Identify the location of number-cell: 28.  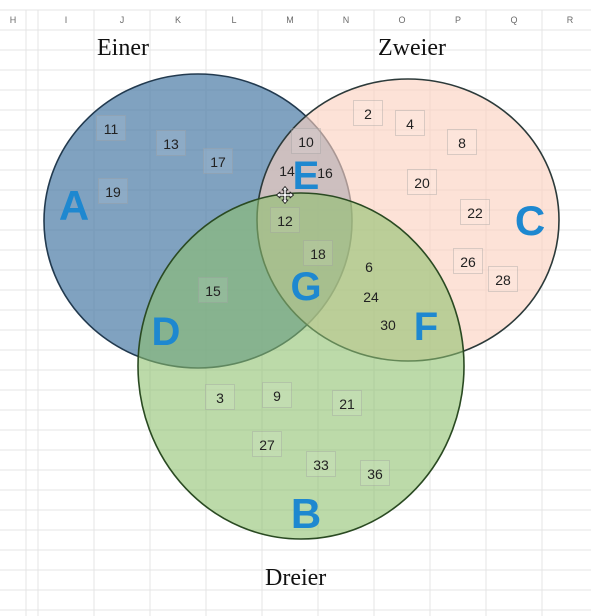
(503, 279).